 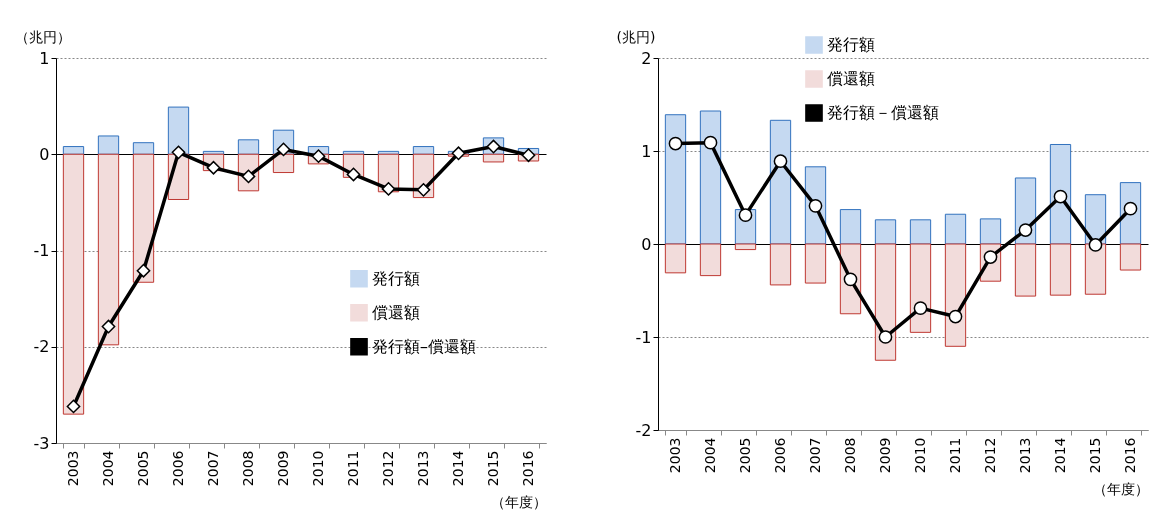 I want to click on legend-label: 発行額–償還額, so click(x=424, y=346).